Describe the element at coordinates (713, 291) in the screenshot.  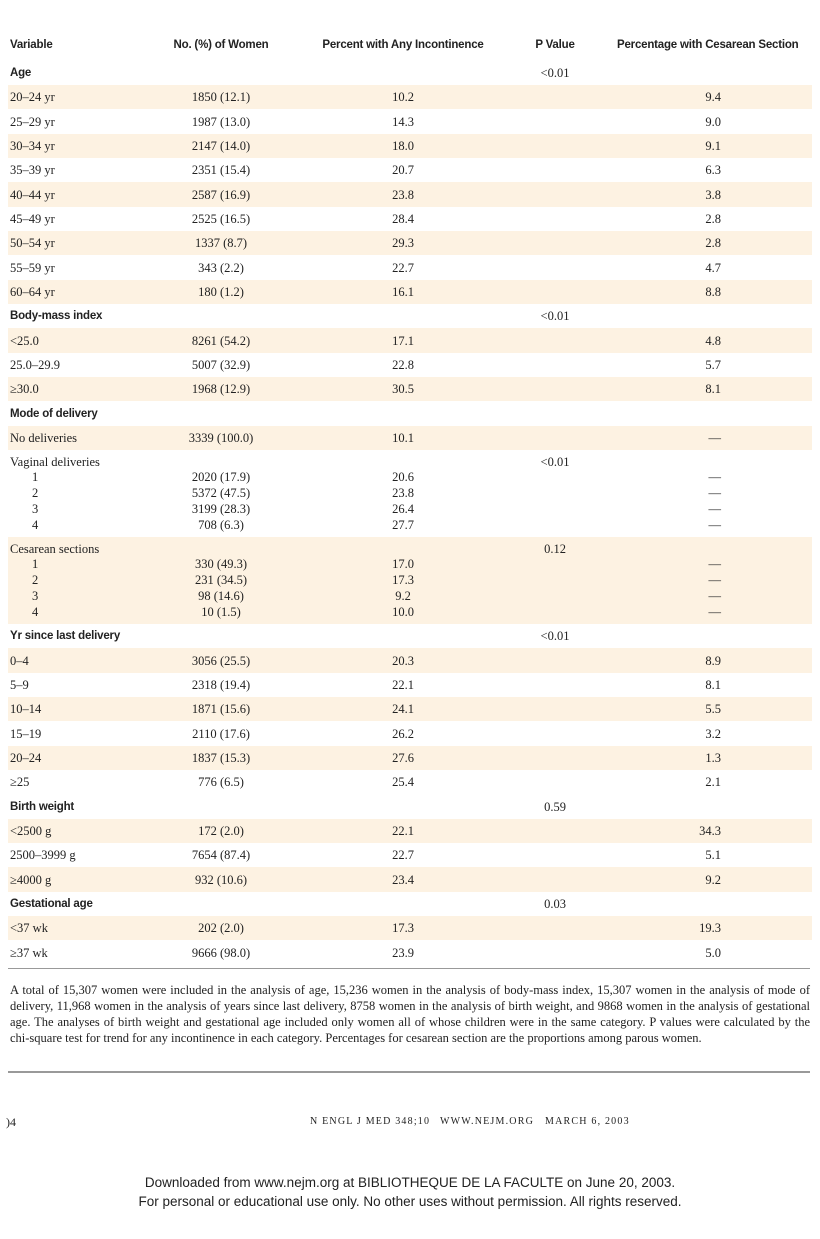
I see `cesarean-cell: 8.8` at that location.